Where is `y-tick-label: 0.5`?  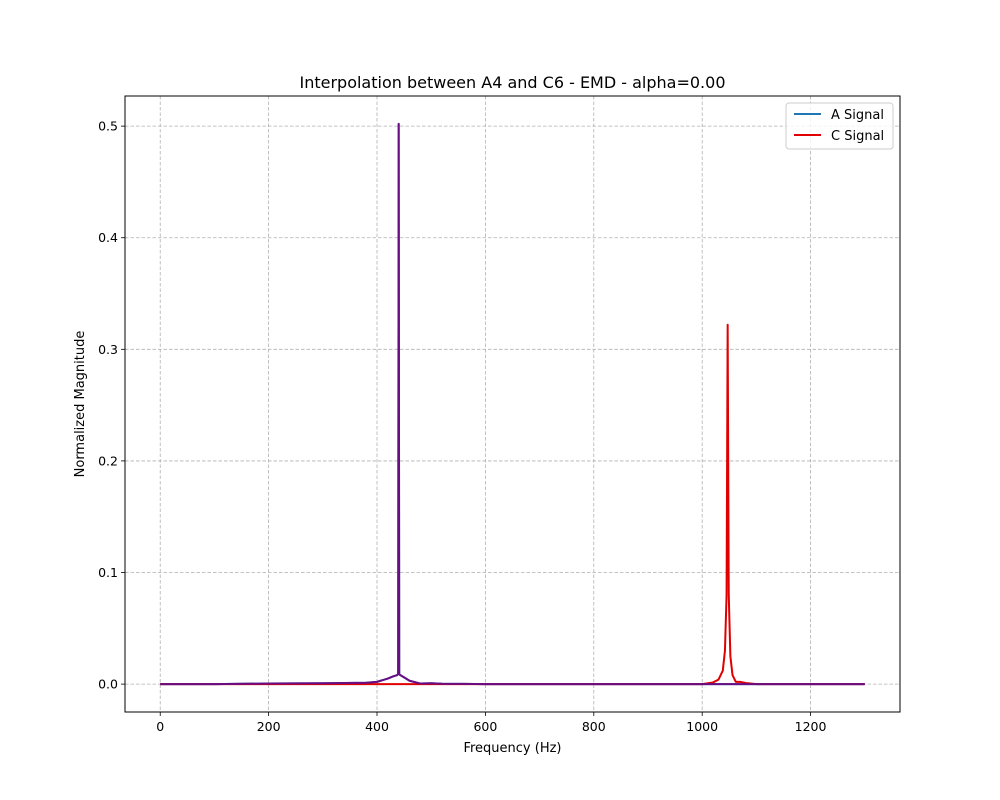 y-tick-label: 0.5 is located at coordinates (108, 126).